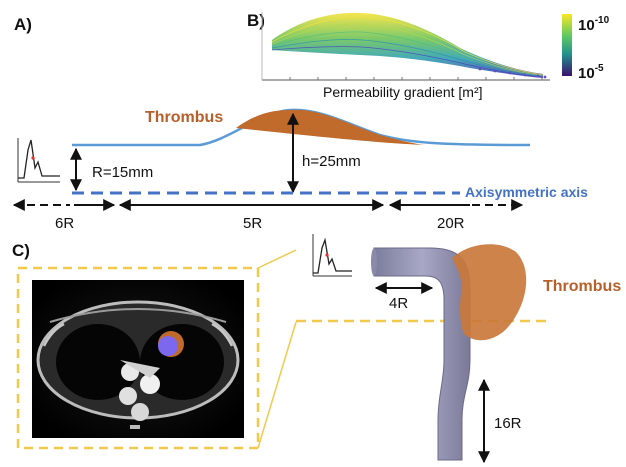 The image size is (626, 467). What do you see at coordinates (256, 20) in the screenshot?
I see `panel-b-label: B)` at bounding box center [256, 20].